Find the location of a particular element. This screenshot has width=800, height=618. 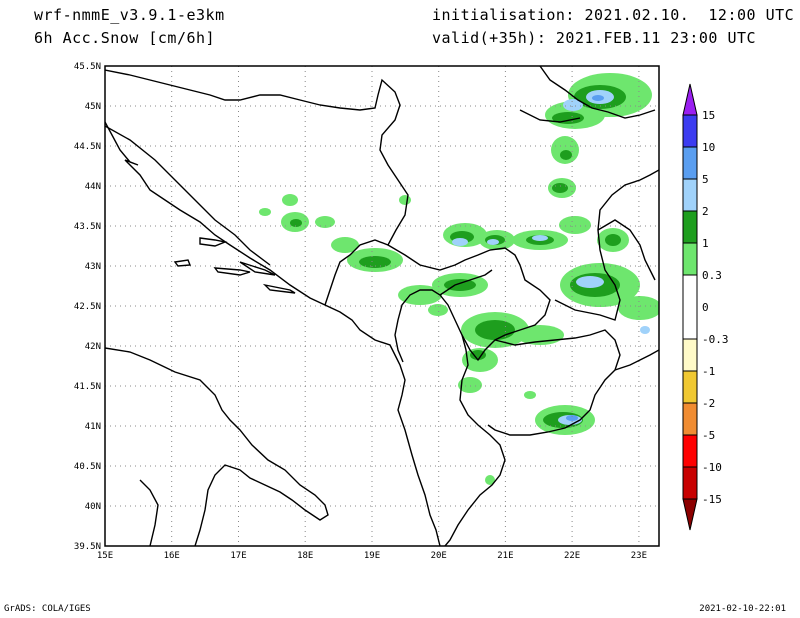

lon-tick-label: 17E is located at coordinates (238, 556).